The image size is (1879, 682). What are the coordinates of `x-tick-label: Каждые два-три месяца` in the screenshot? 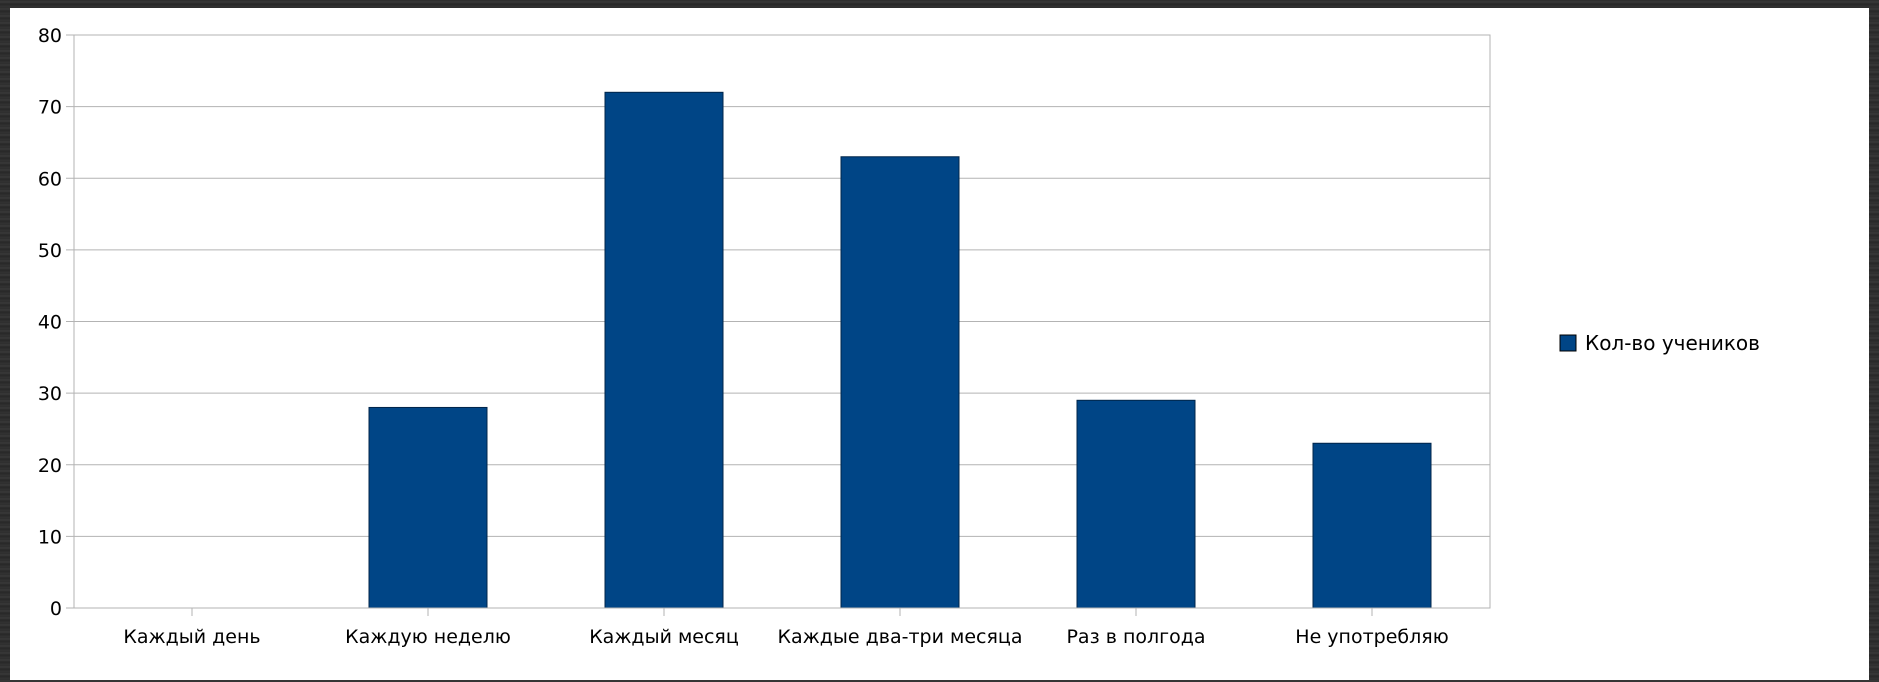 It's located at (900, 637).